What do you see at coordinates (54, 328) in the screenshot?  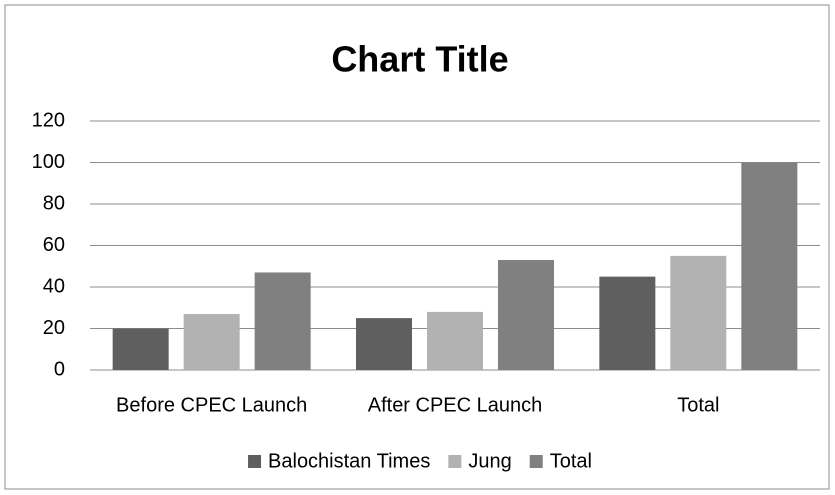 I see `y-tick-label: 20` at bounding box center [54, 328].